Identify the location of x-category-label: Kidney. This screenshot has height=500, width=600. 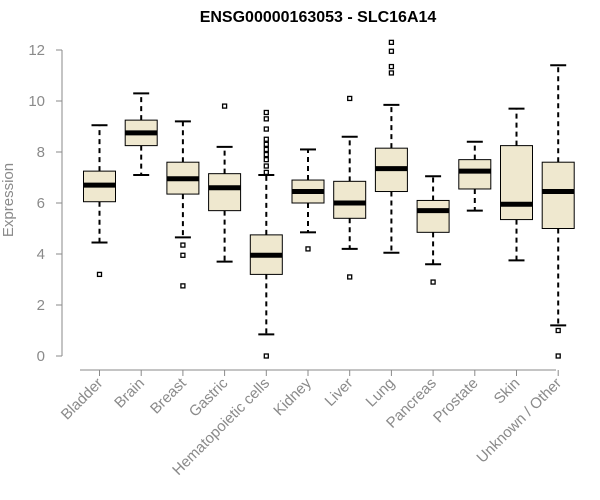
(292, 396).